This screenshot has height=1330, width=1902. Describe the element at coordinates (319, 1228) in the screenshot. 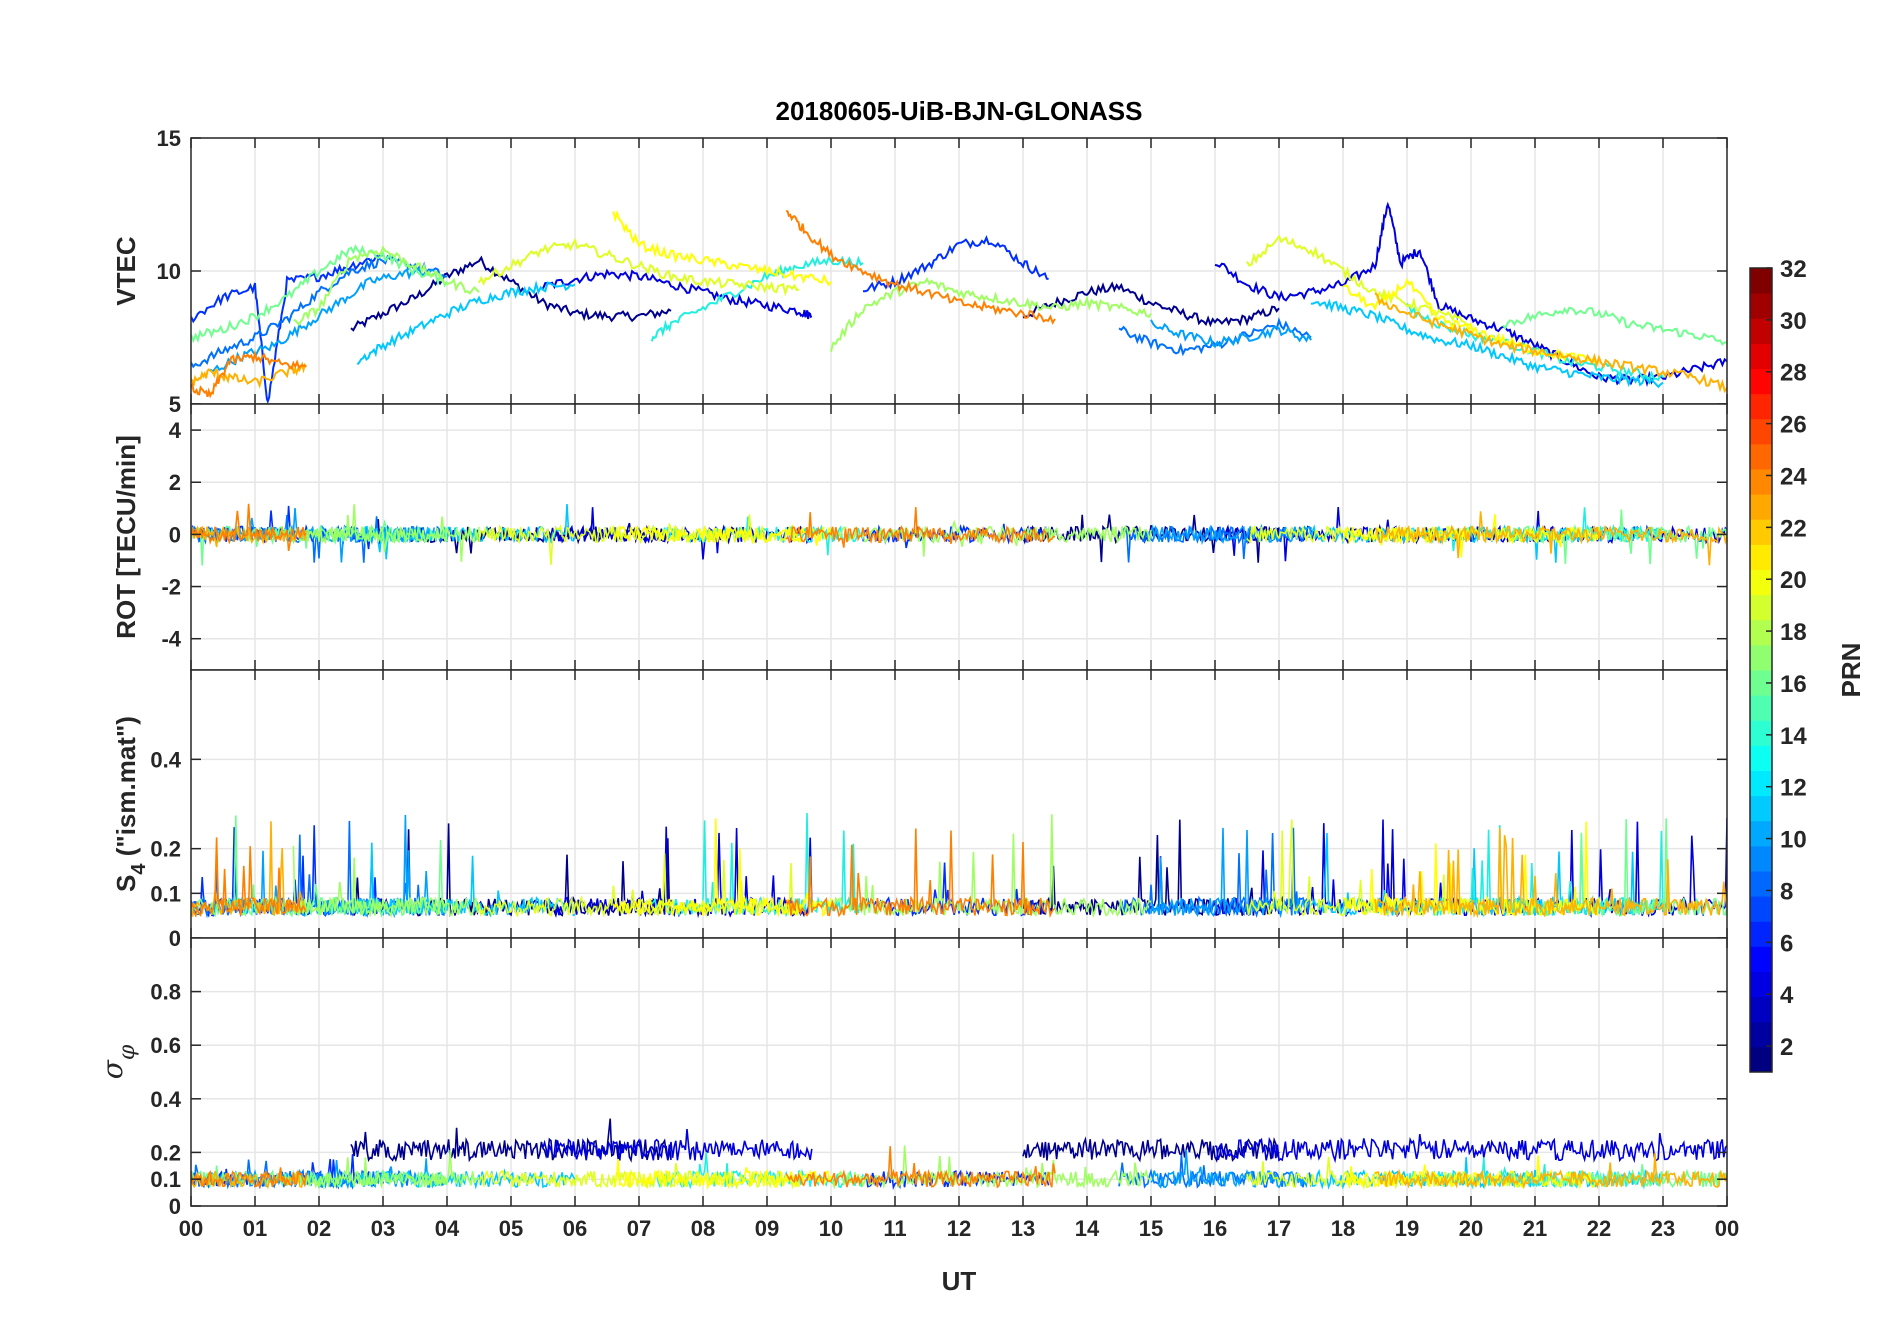

I see `x-tick-label: 02` at that location.